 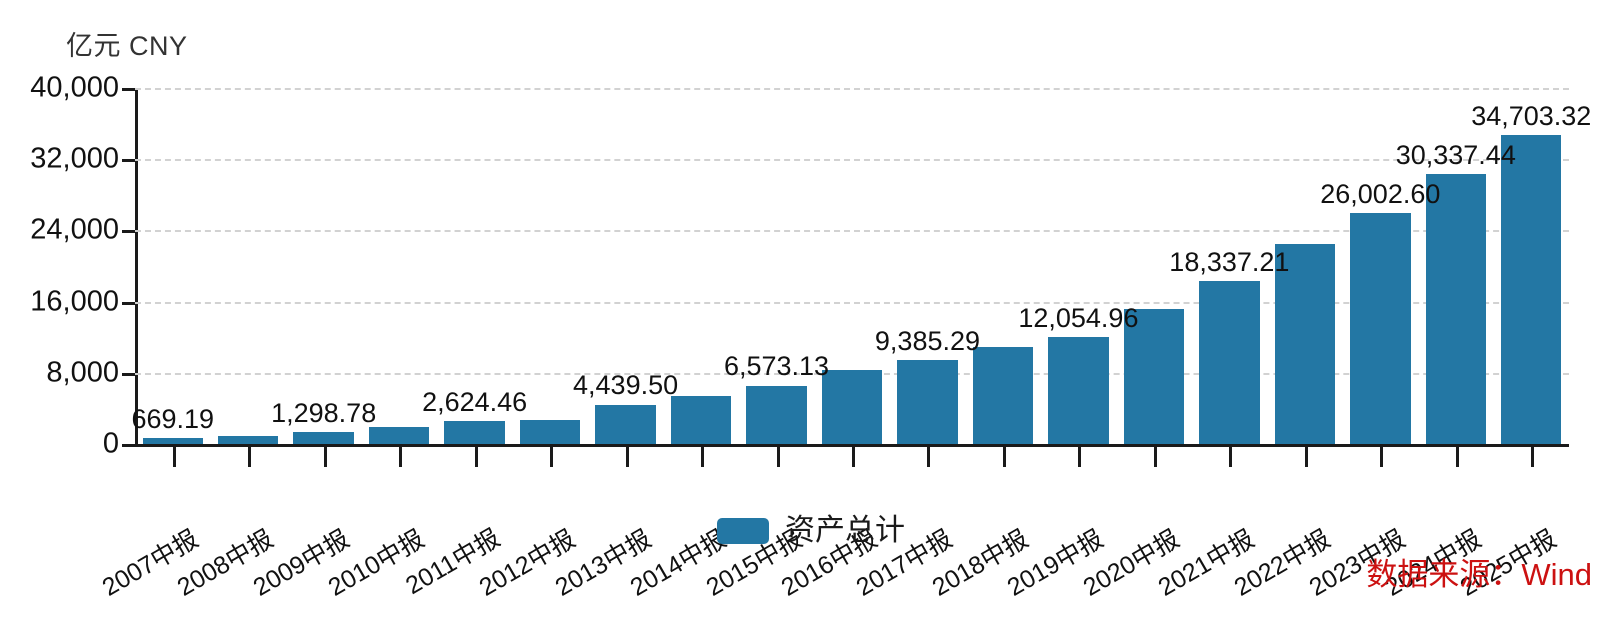 I want to click on bar-value-label: 4,439.50, so click(x=626, y=385).